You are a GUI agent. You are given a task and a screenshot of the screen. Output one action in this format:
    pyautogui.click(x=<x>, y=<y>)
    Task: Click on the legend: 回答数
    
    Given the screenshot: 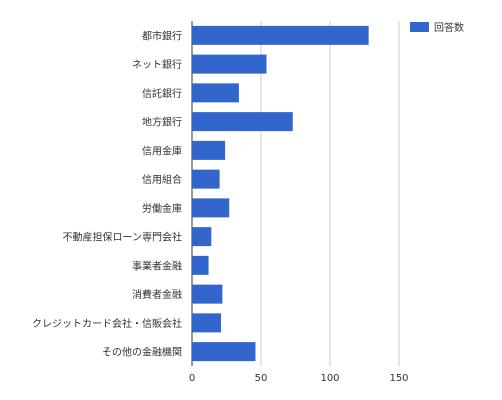 What is the action you would take?
    pyautogui.click(x=437, y=27)
    